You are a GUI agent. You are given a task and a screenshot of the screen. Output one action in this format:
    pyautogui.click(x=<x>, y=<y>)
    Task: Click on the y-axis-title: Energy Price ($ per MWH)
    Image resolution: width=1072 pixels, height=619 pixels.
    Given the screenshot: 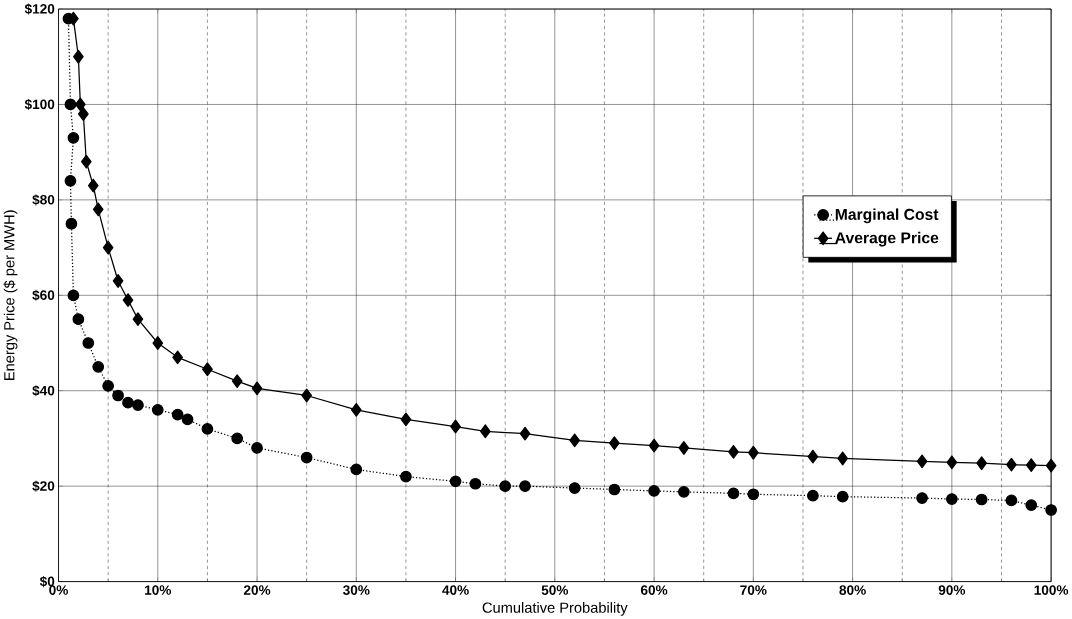 What is the action you would take?
    pyautogui.click(x=10, y=295)
    